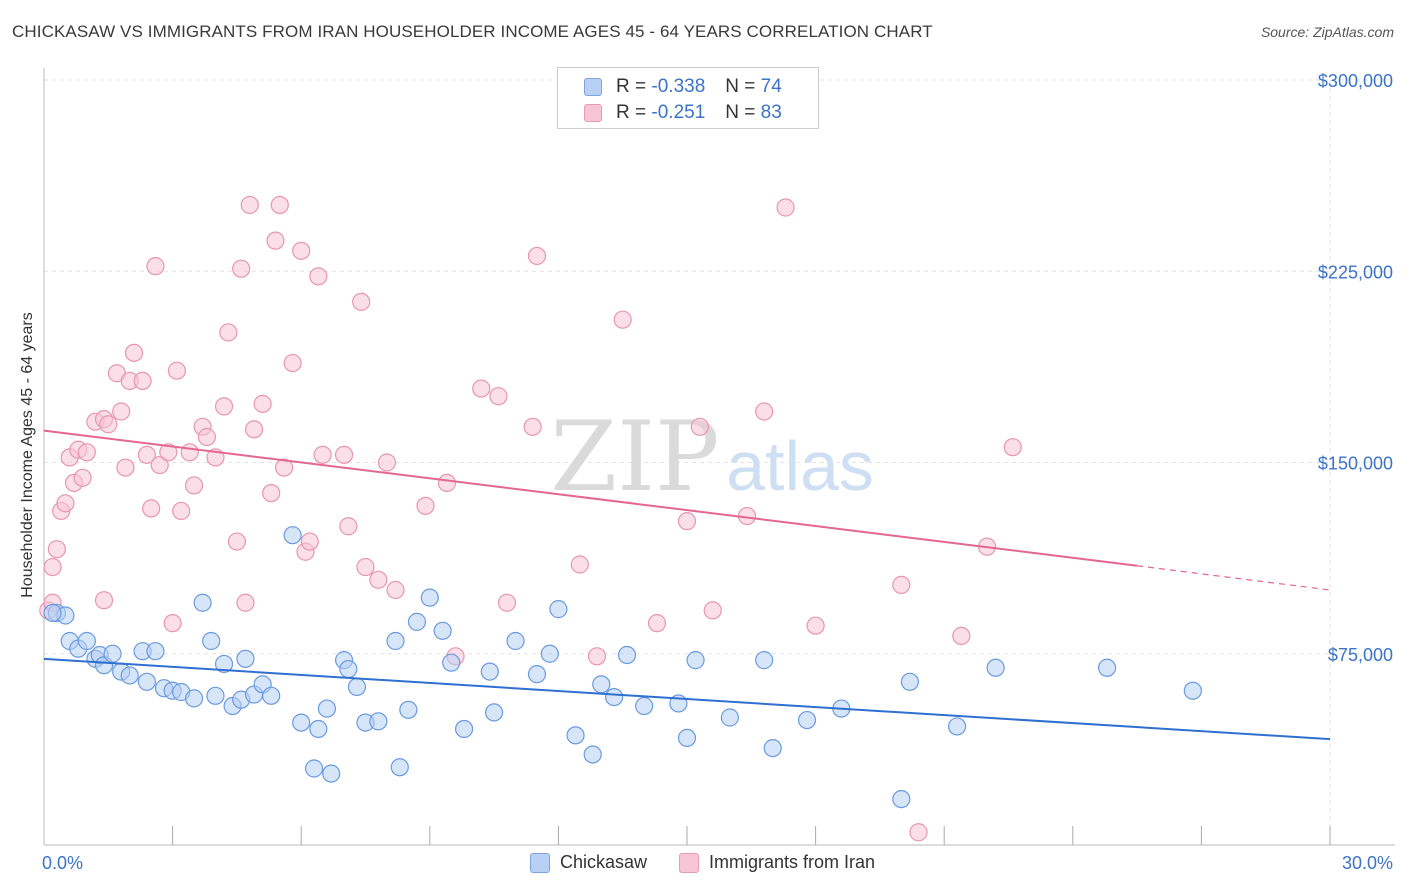  Describe the element at coordinates (604, 862) in the screenshot. I see `legend-label-chickasaw: Chickasaw` at that location.